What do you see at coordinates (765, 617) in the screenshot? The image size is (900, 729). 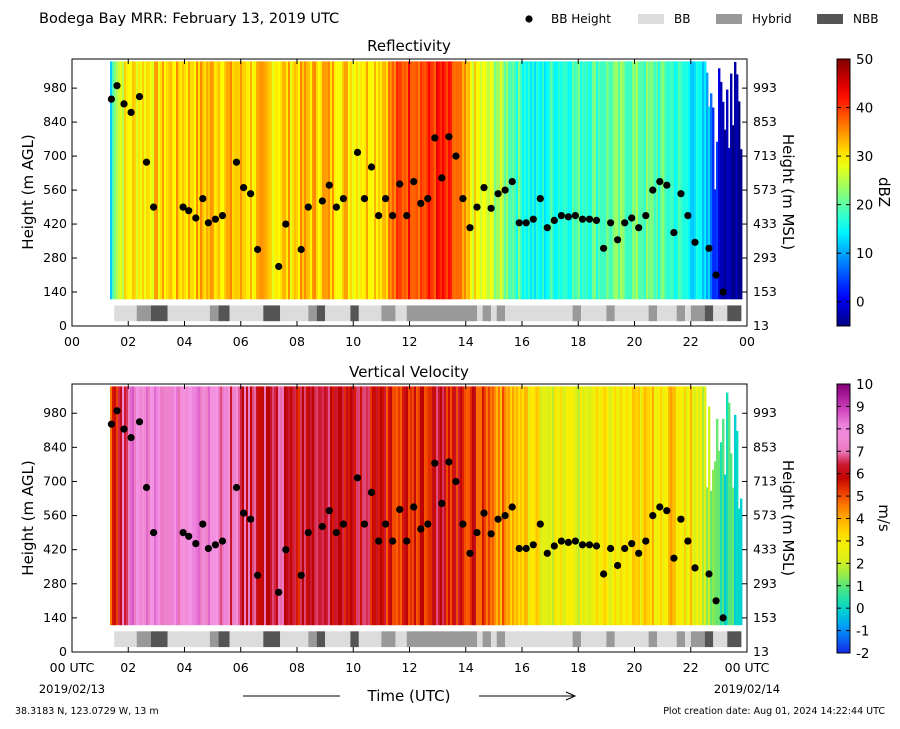 I see `velocity-y2tick-label: 153` at bounding box center [765, 617].